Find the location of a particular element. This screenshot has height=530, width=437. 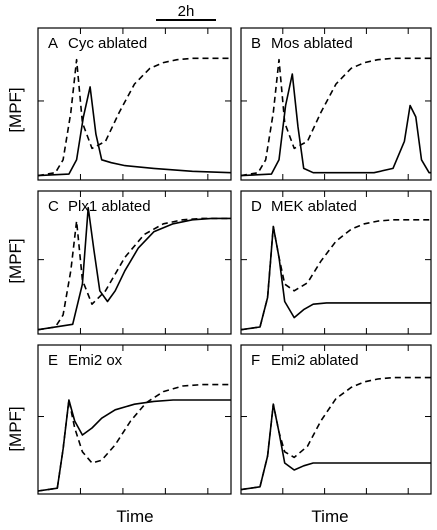

panel-letter: C is located at coordinates (53, 206).